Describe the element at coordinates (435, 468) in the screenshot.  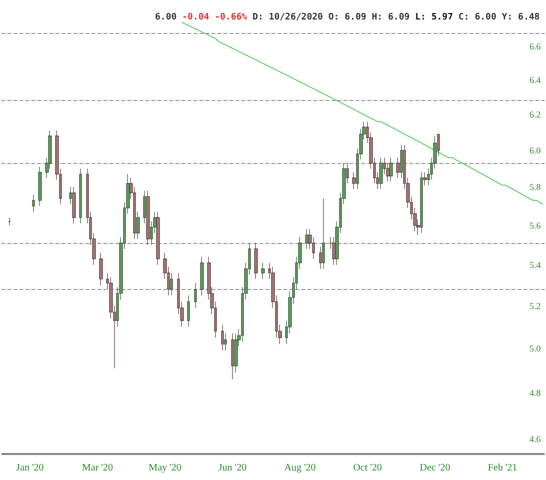
I see `x-tick-label: Dec '20` at that location.